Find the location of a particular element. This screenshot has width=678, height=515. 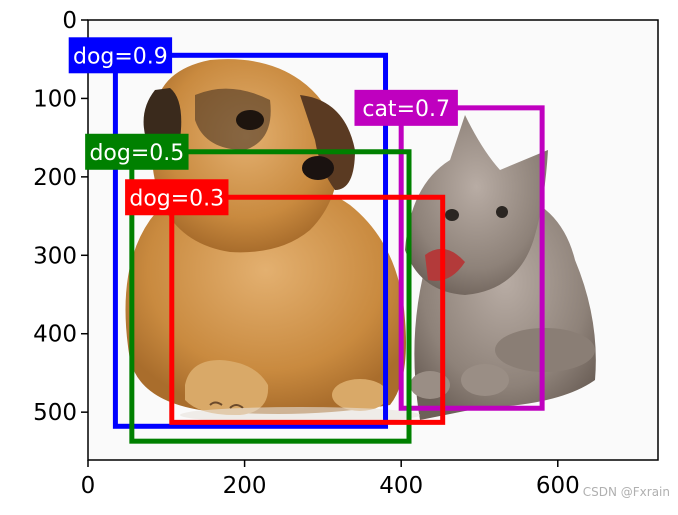

y-tick-label: 200 is located at coordinates (55, 178).